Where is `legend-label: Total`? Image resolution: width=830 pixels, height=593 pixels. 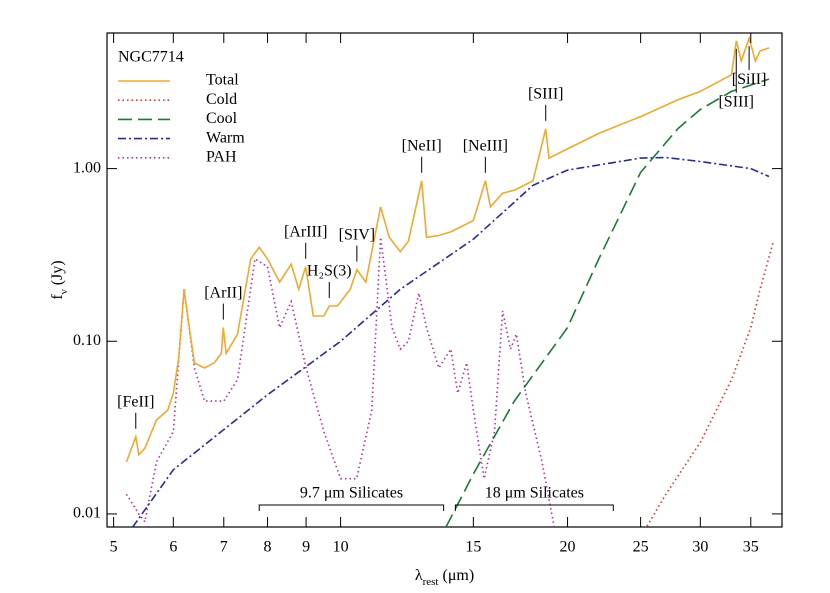 legend-label: Total is located at coordinates (222, 80).